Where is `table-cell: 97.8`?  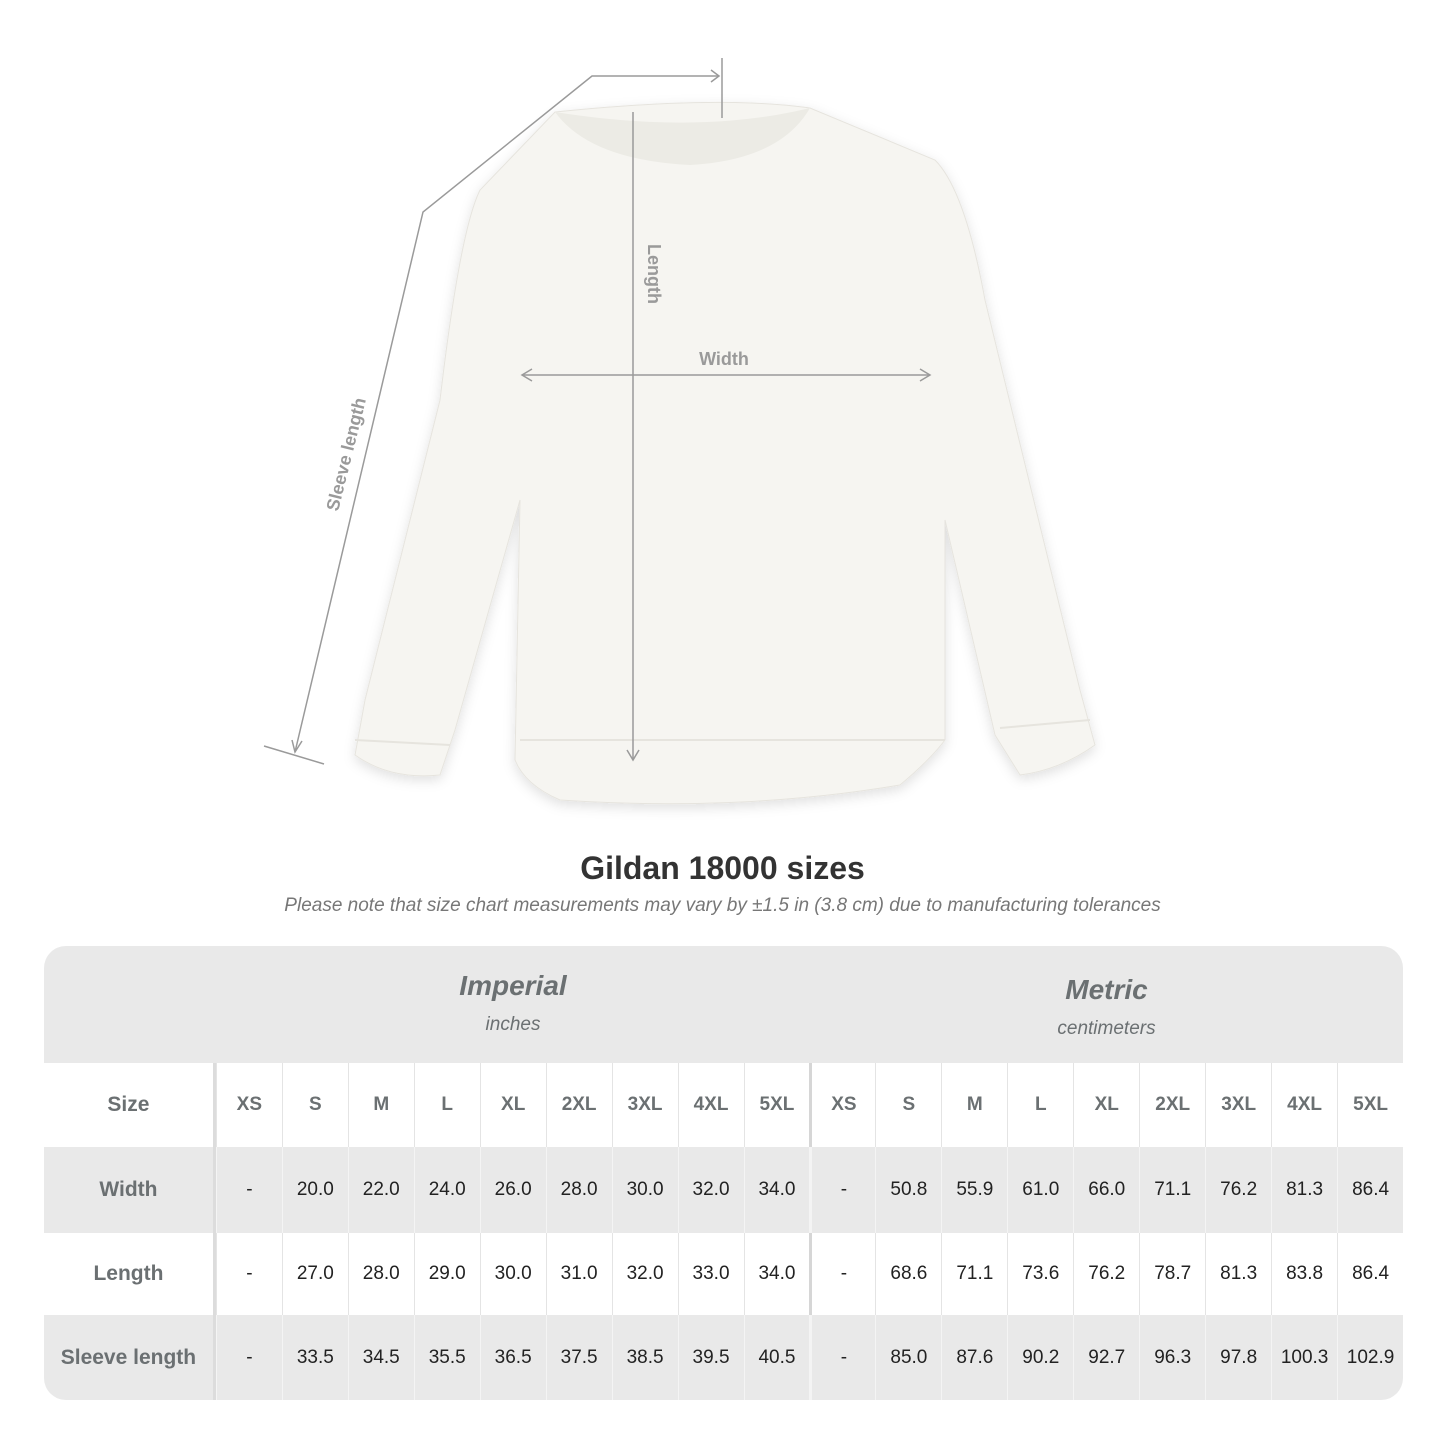 table-cell: 97.8 is located at coordinates (1238, 1357).